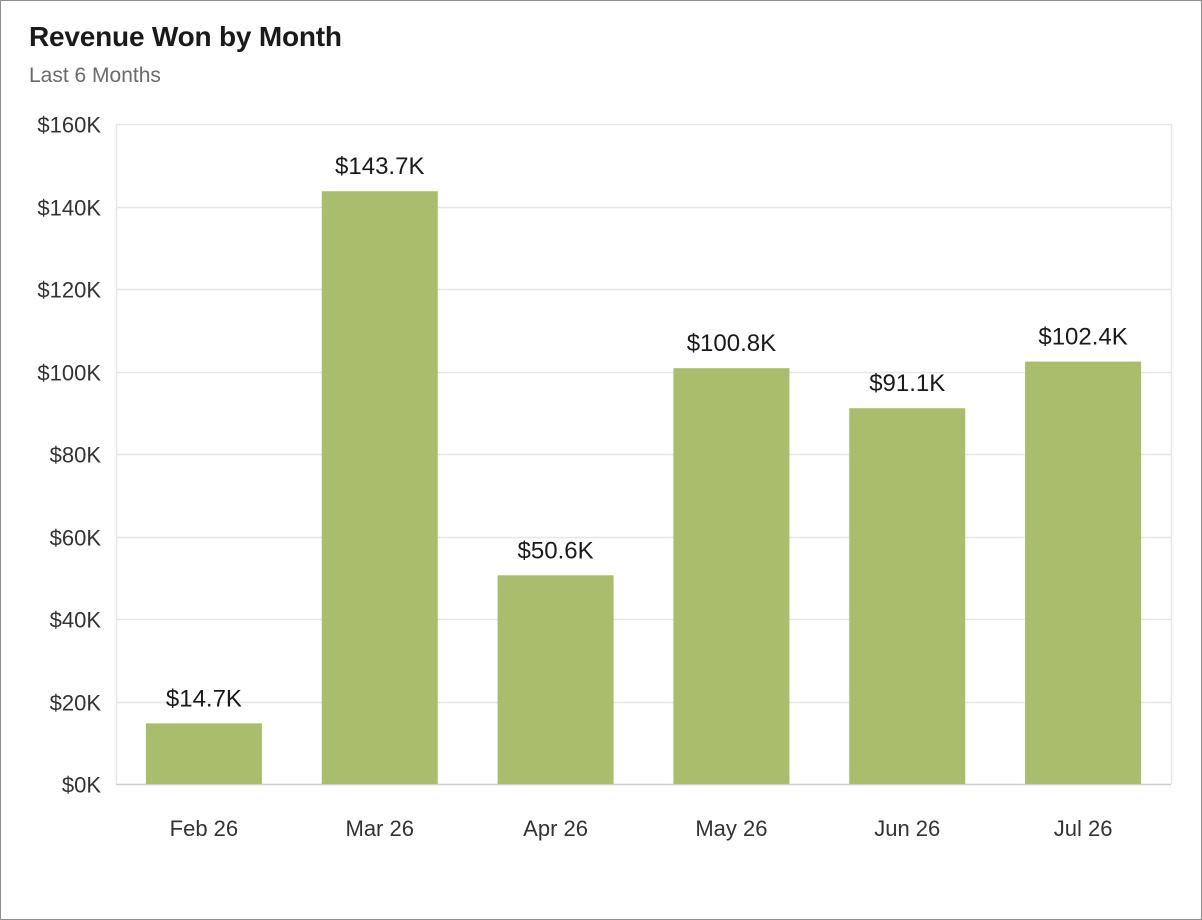 The image size is (1202, 920). I want to click on data-label: $143.7K, so click(379, 166).